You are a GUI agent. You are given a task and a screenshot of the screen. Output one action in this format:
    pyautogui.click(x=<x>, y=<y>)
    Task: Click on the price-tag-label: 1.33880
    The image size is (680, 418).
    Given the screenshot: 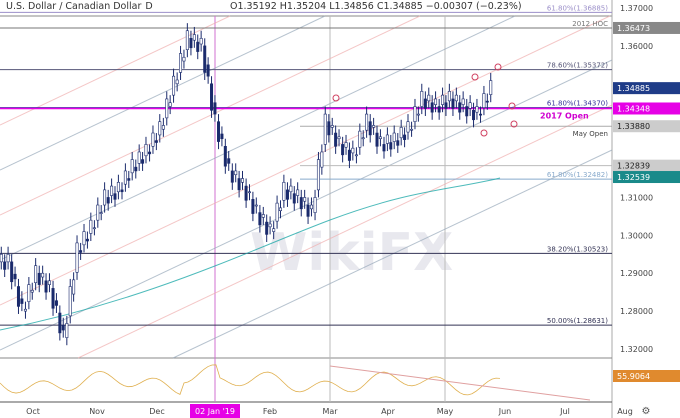 What is the action you would take?
    pyautogui.click(x=633, y=126)
    